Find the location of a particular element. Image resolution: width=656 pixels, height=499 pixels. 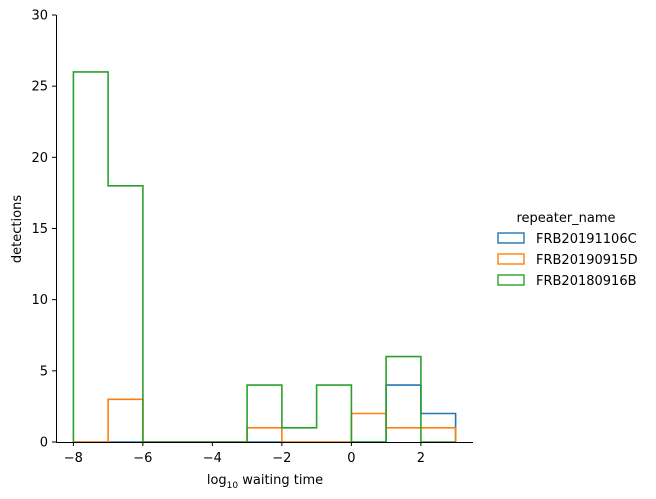

y-tick-label: 5 is located at coordinates (44, 371).